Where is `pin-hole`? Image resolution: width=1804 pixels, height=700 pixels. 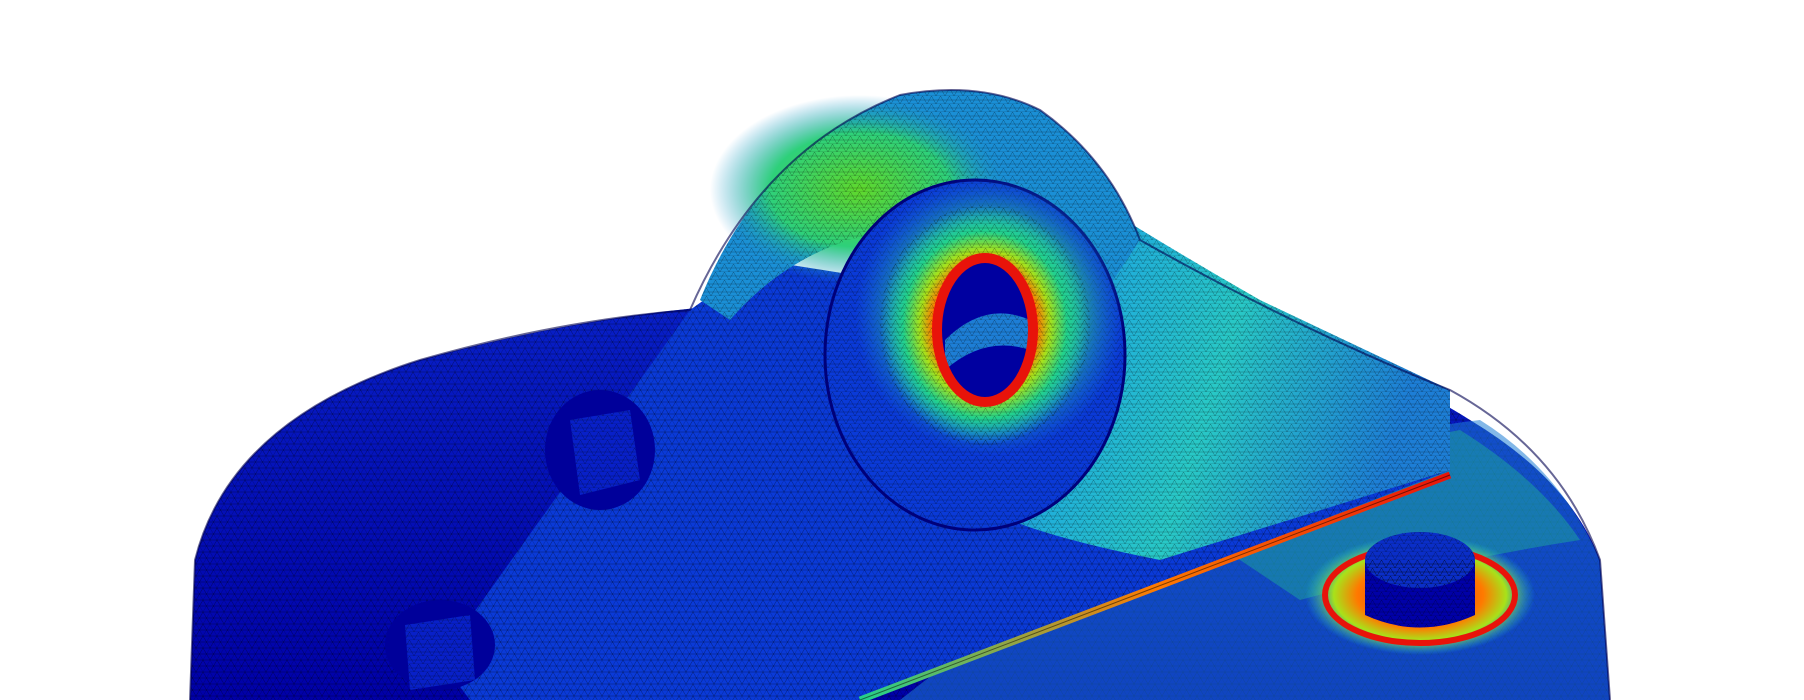 pin-hole is located at coordinates (985, 330).